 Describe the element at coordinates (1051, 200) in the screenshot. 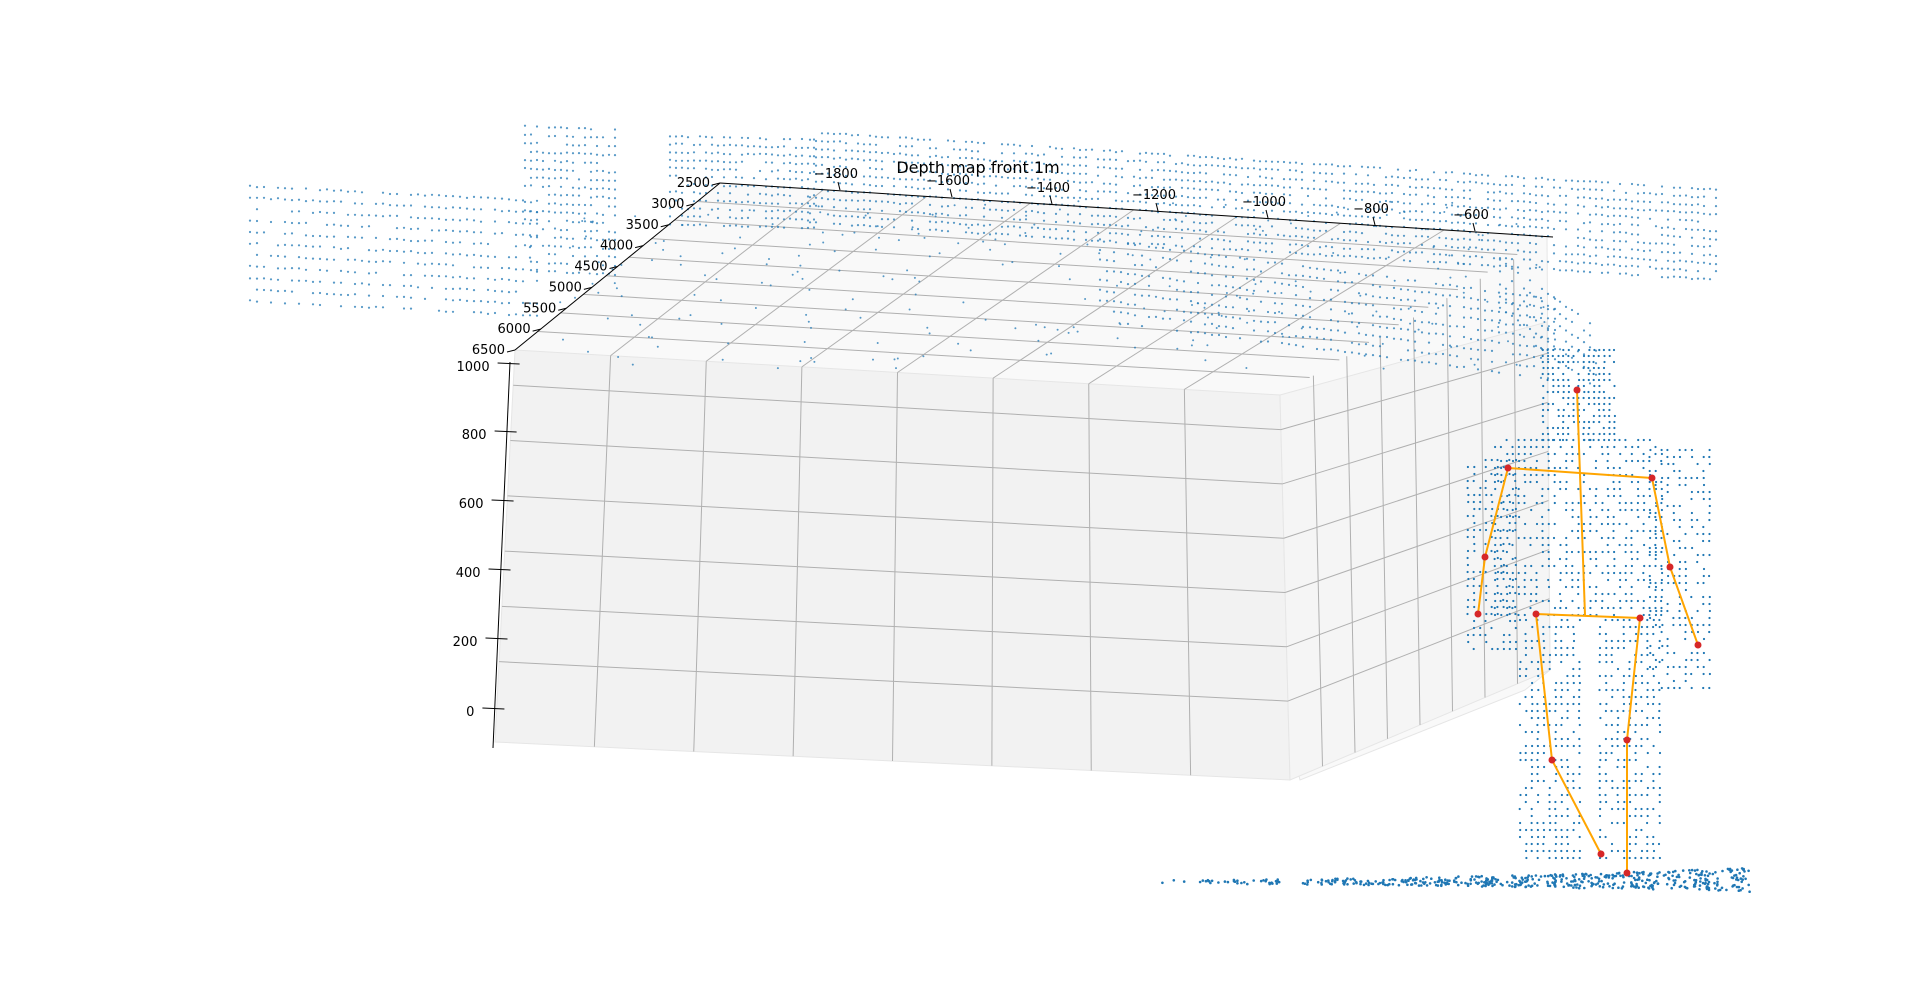

I see `x-tick-mark` at that location.